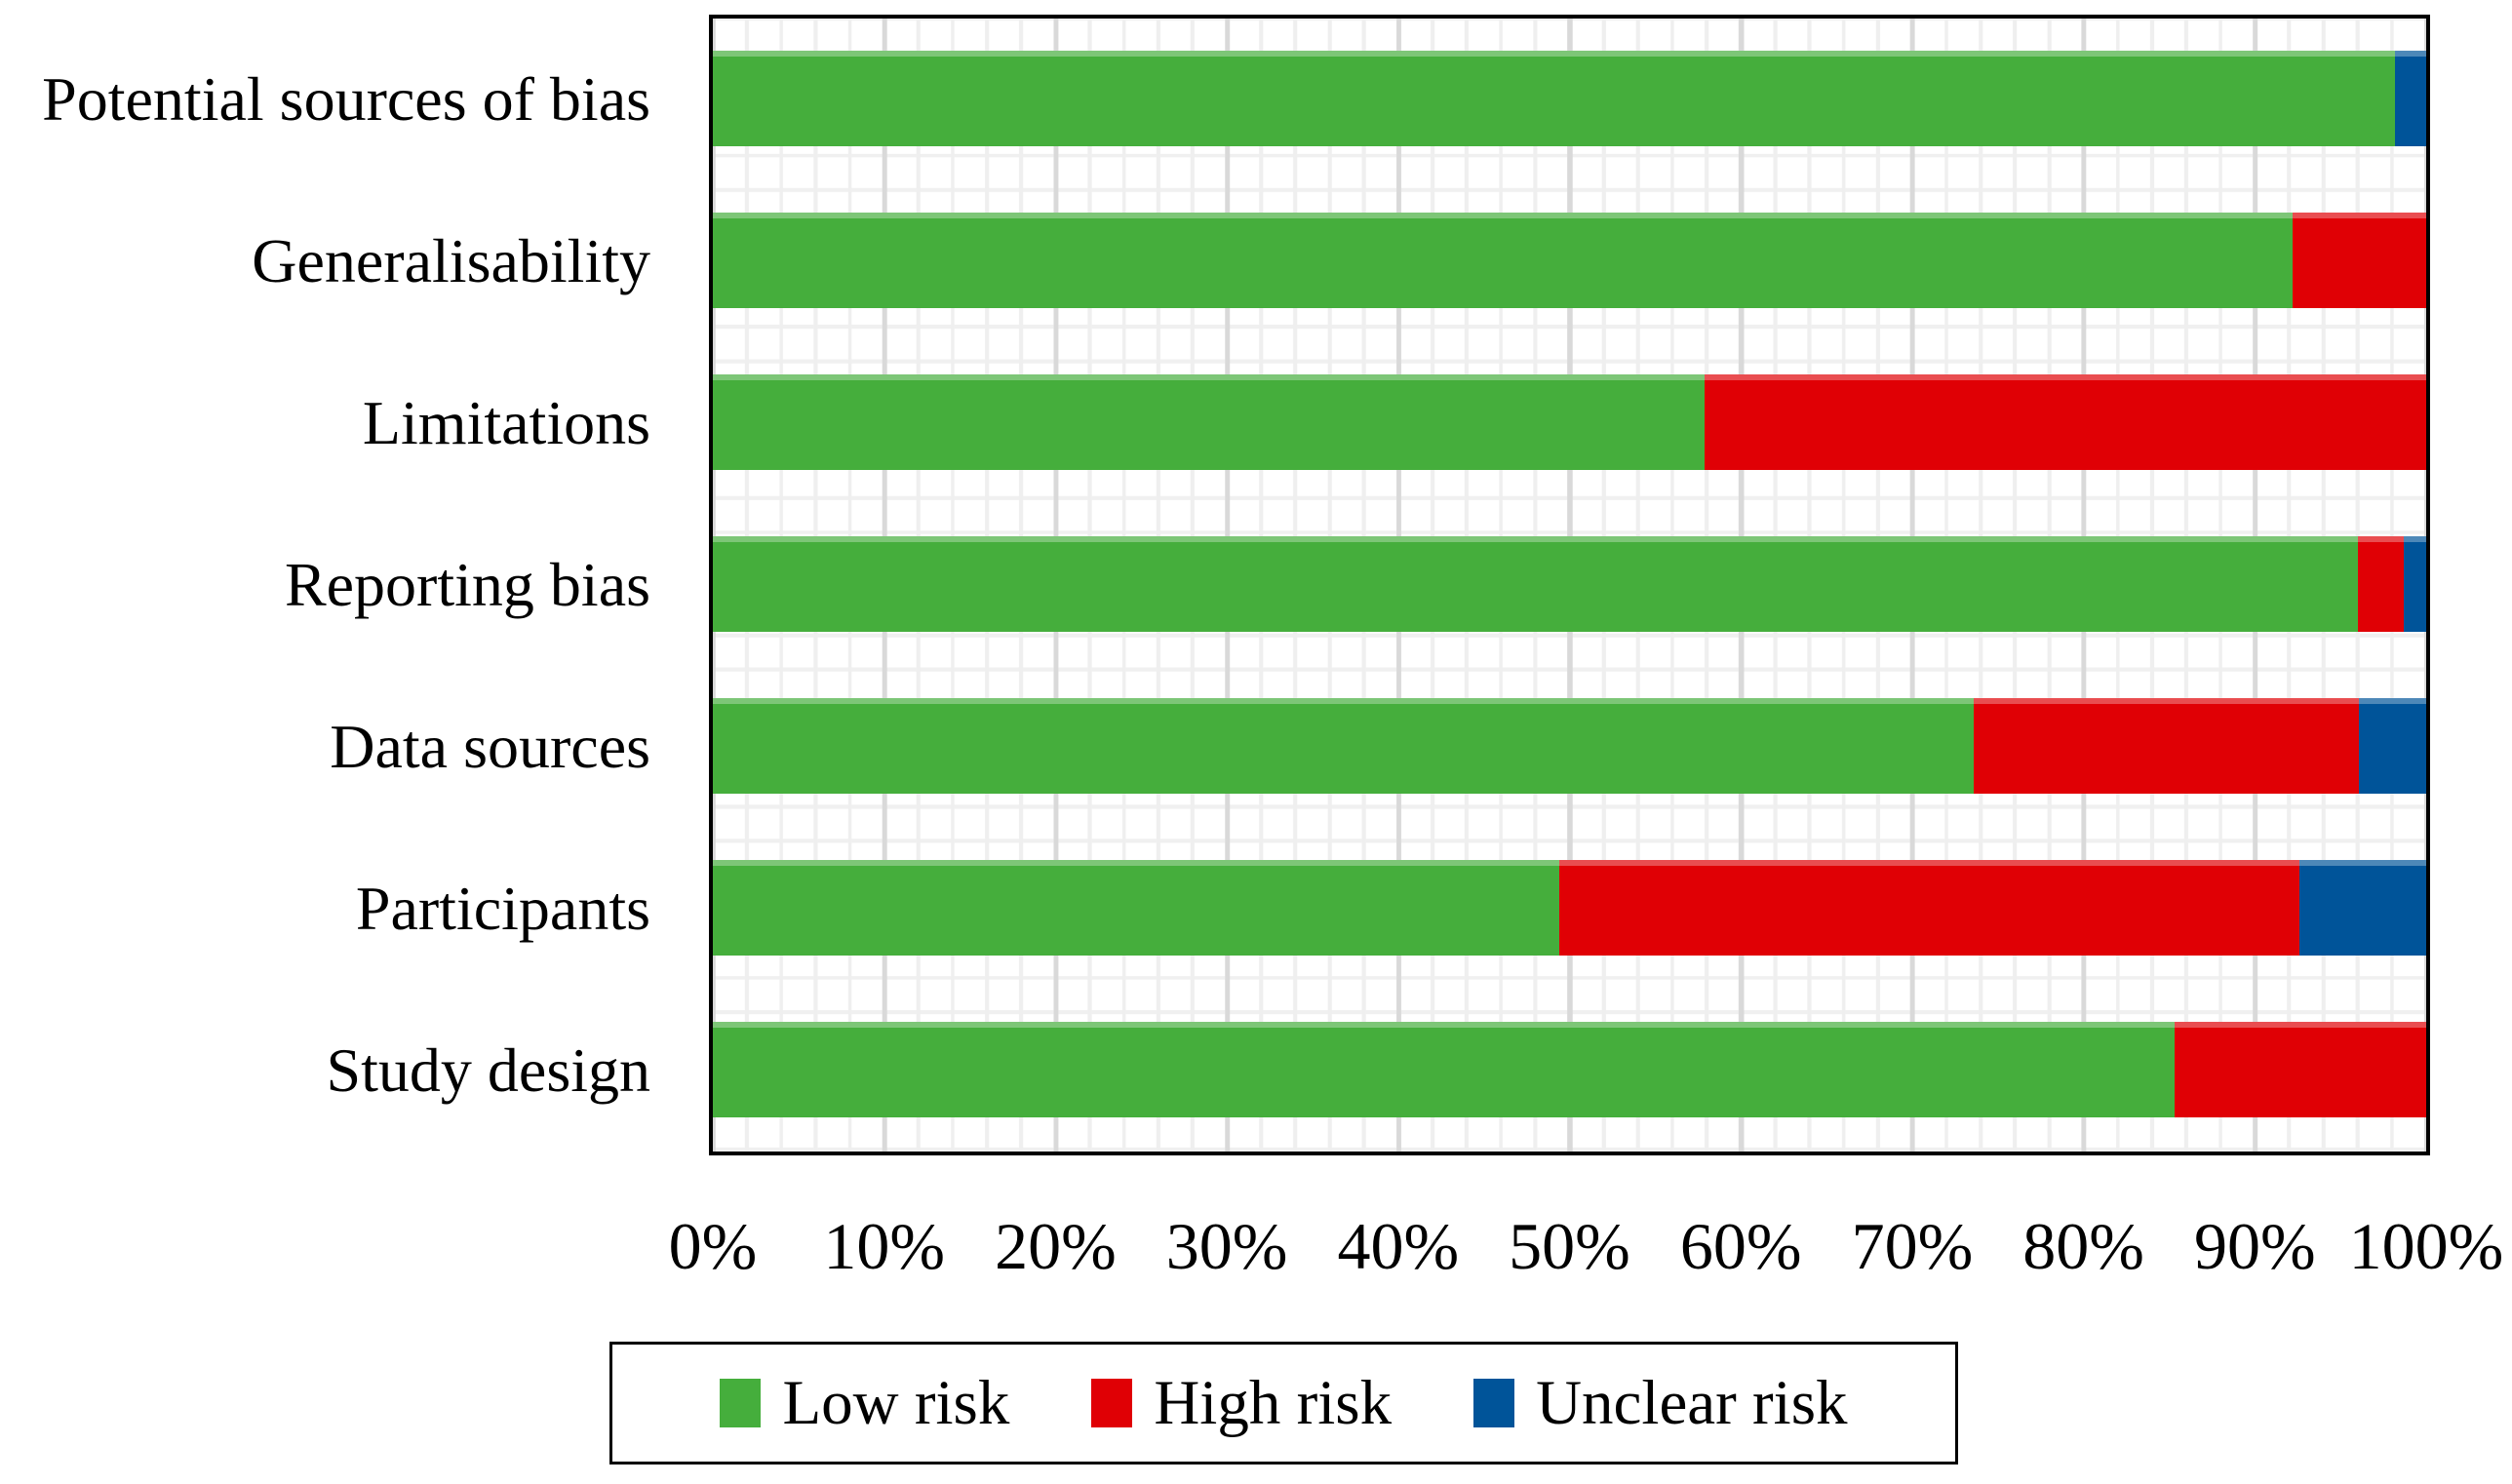  I want to click on x-tick-label: 0%, so click(713, 1246).